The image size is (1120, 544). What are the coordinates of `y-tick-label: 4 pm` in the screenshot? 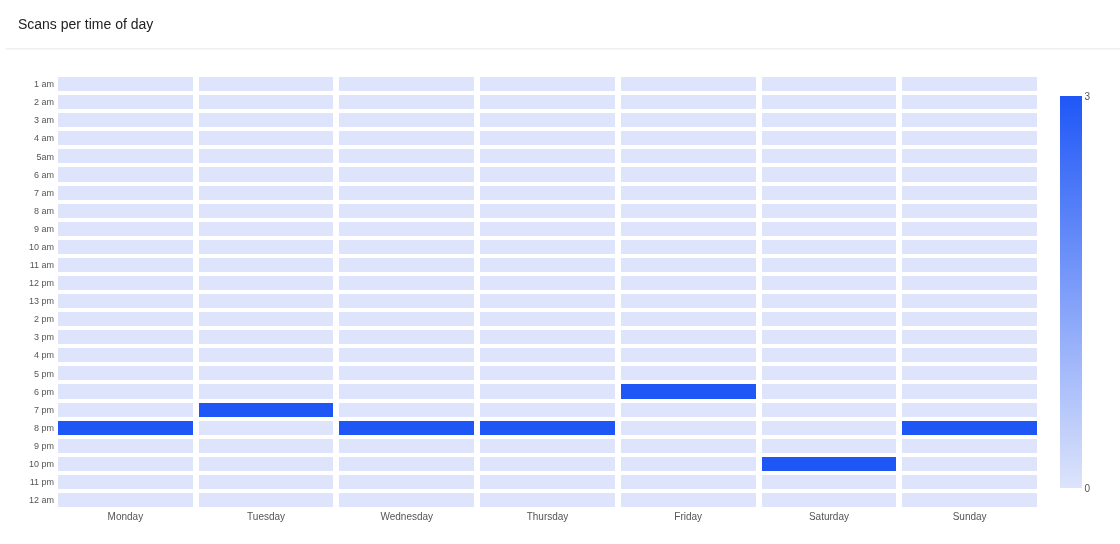 It's located at (43, 355).